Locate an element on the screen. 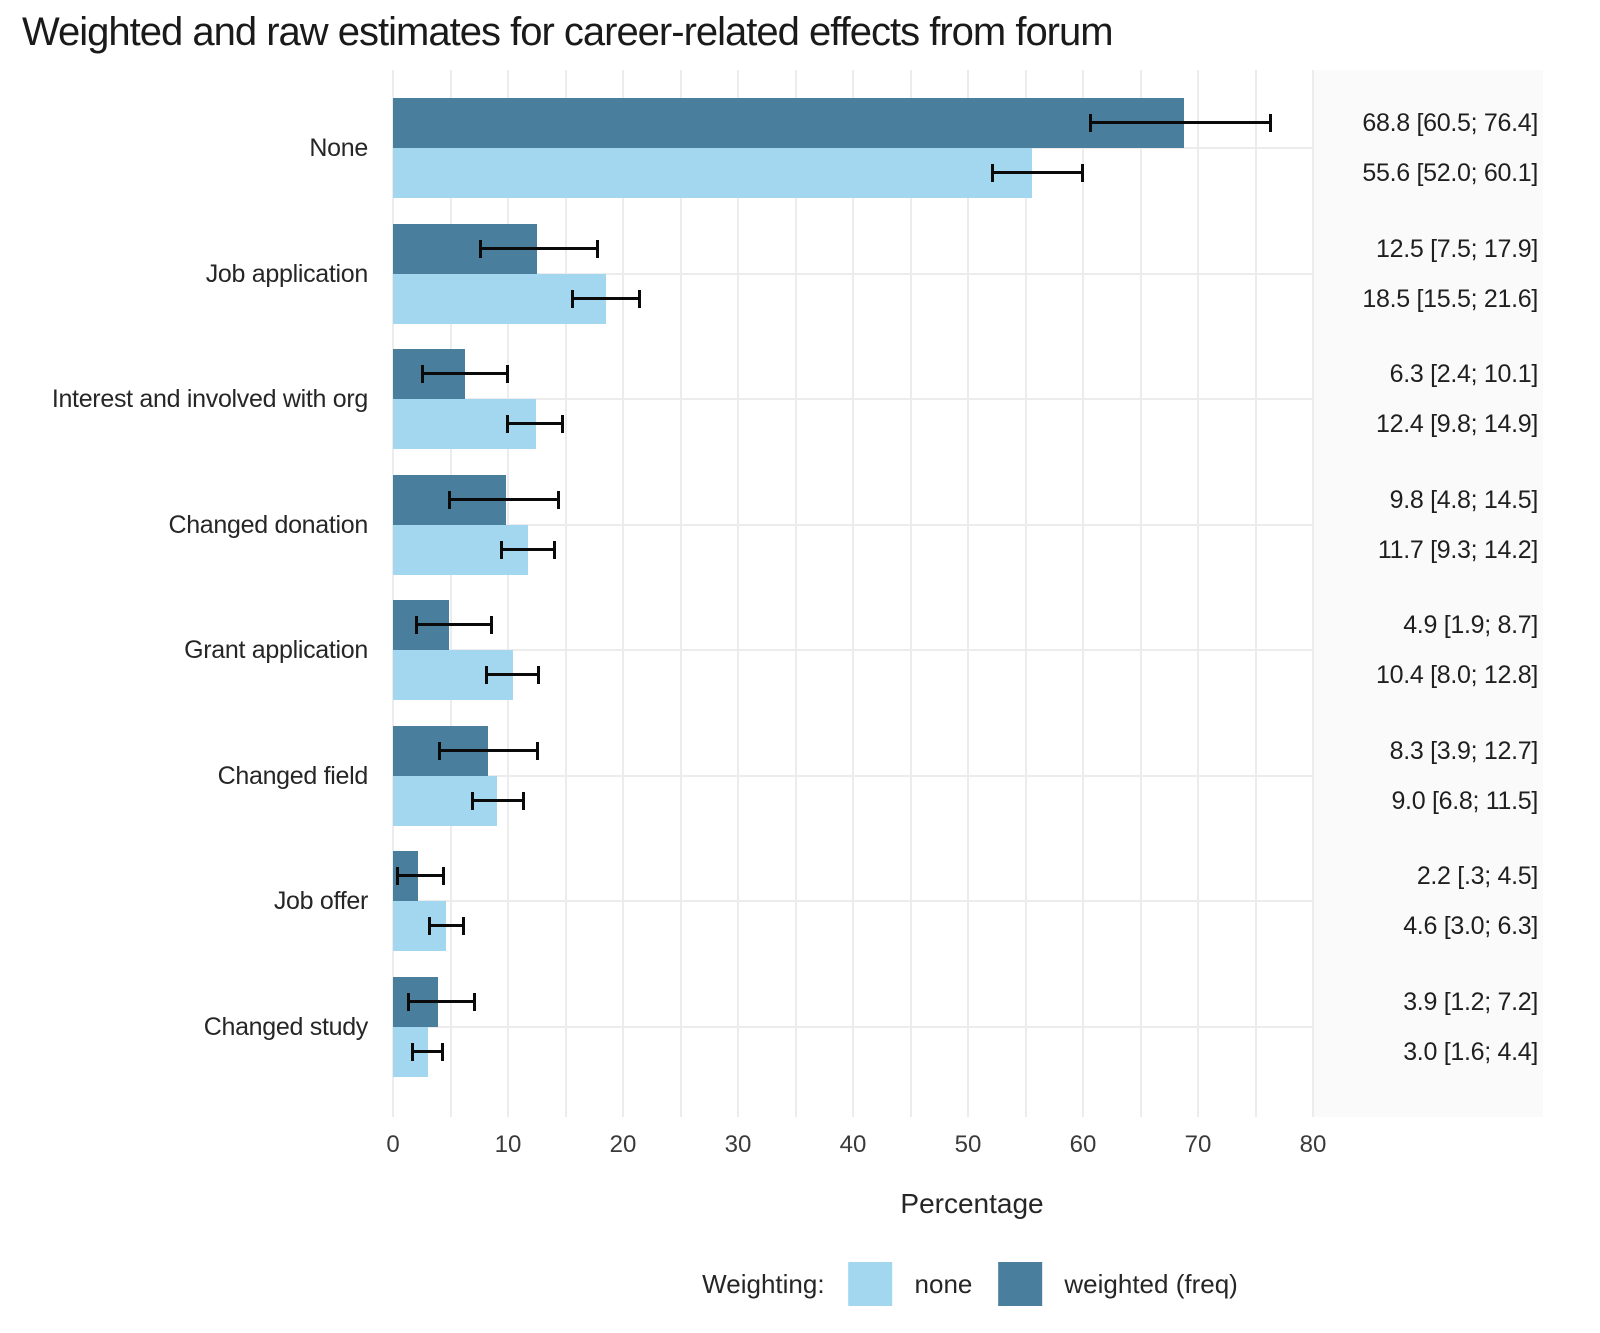 Image resolution: width=1600 pixels, height=1333 pixels. value-annotation: 8.3 [3.9; 12.7] is located at coordinates (1464, 750).